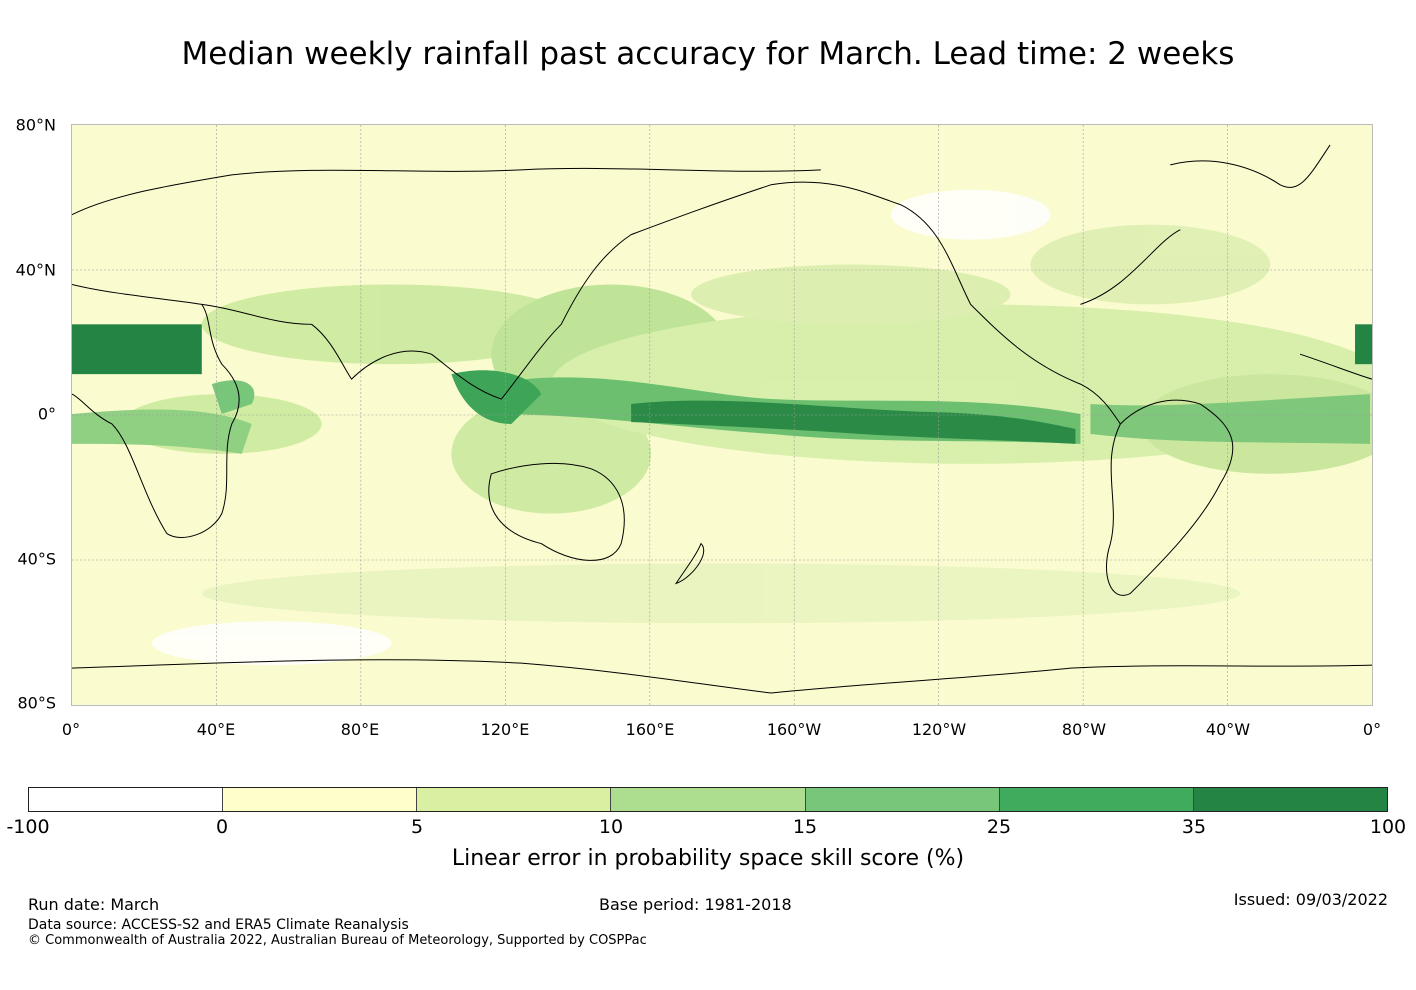  What do you see at coordinates (1130, 267) in the screenshot?
I see `north-america-east-coast` at bounding box center [1130, 267].